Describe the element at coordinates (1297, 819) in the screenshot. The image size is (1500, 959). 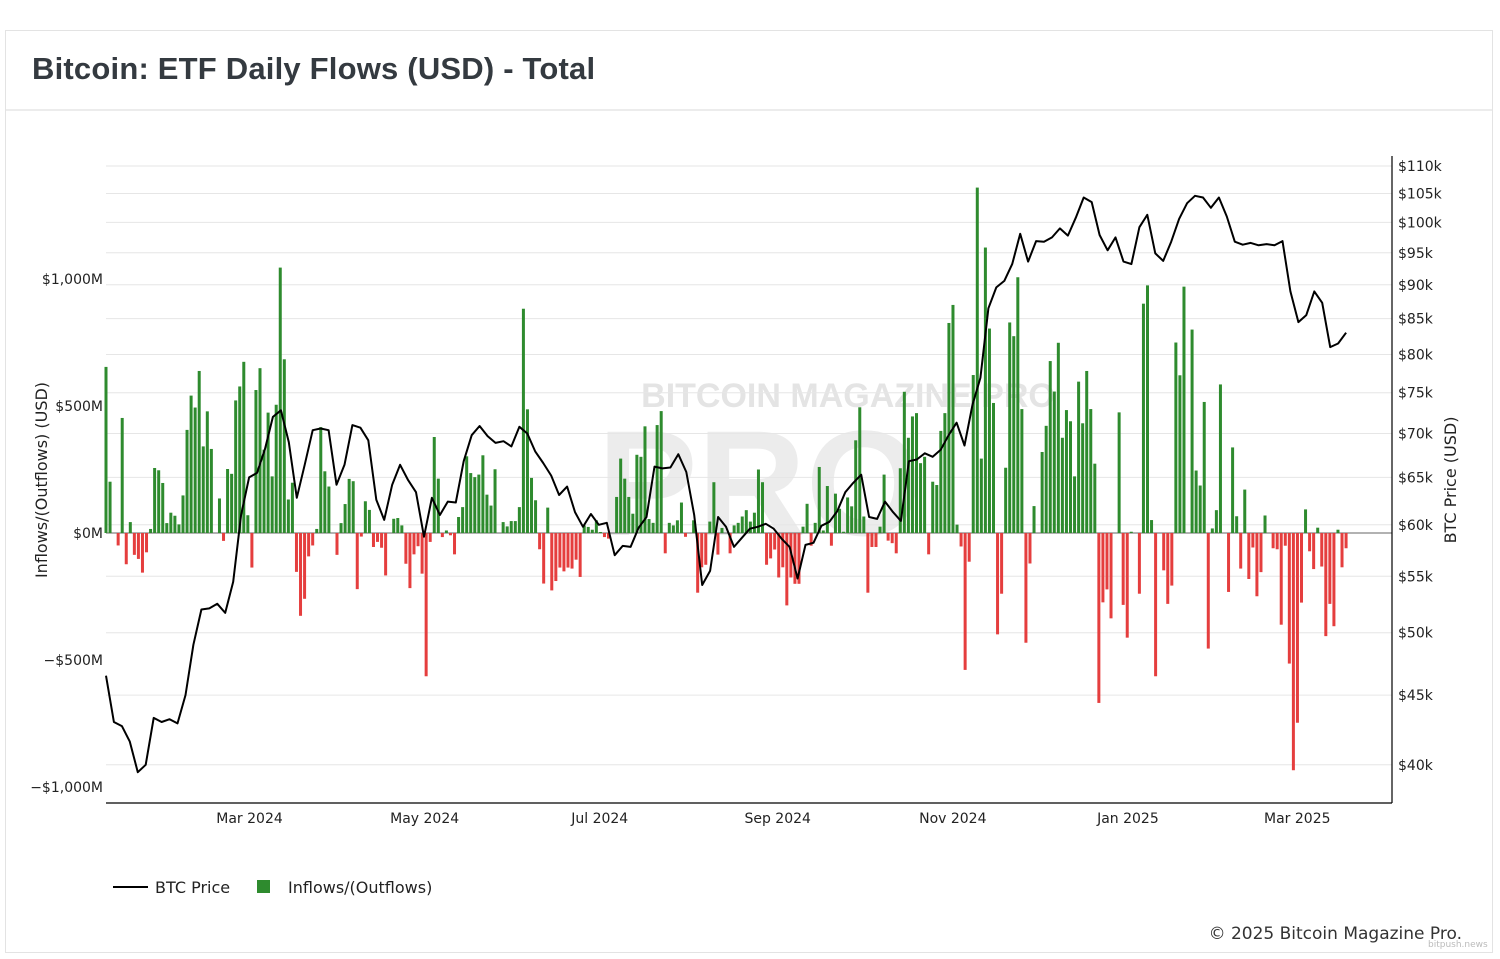
I see `x-tick-label: Mar 2025` at that location.